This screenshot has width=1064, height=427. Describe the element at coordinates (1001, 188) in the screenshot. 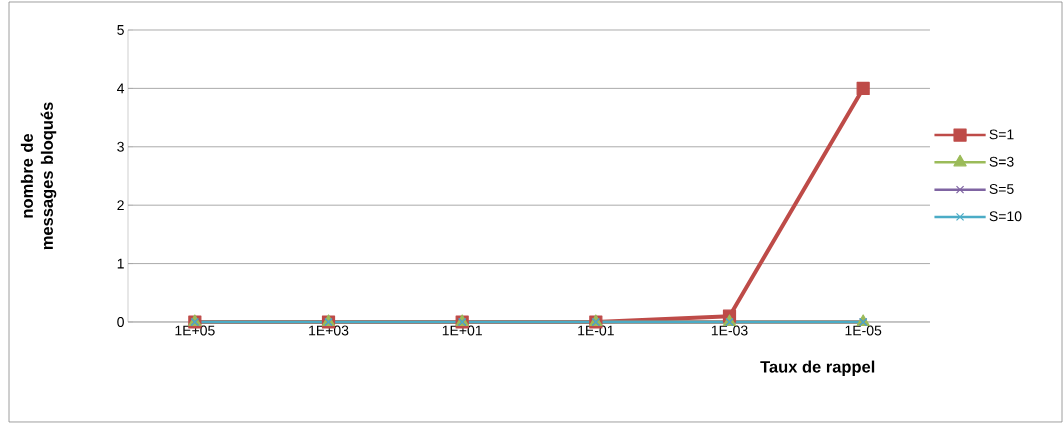

I see `legend-label: S=5` at that location.